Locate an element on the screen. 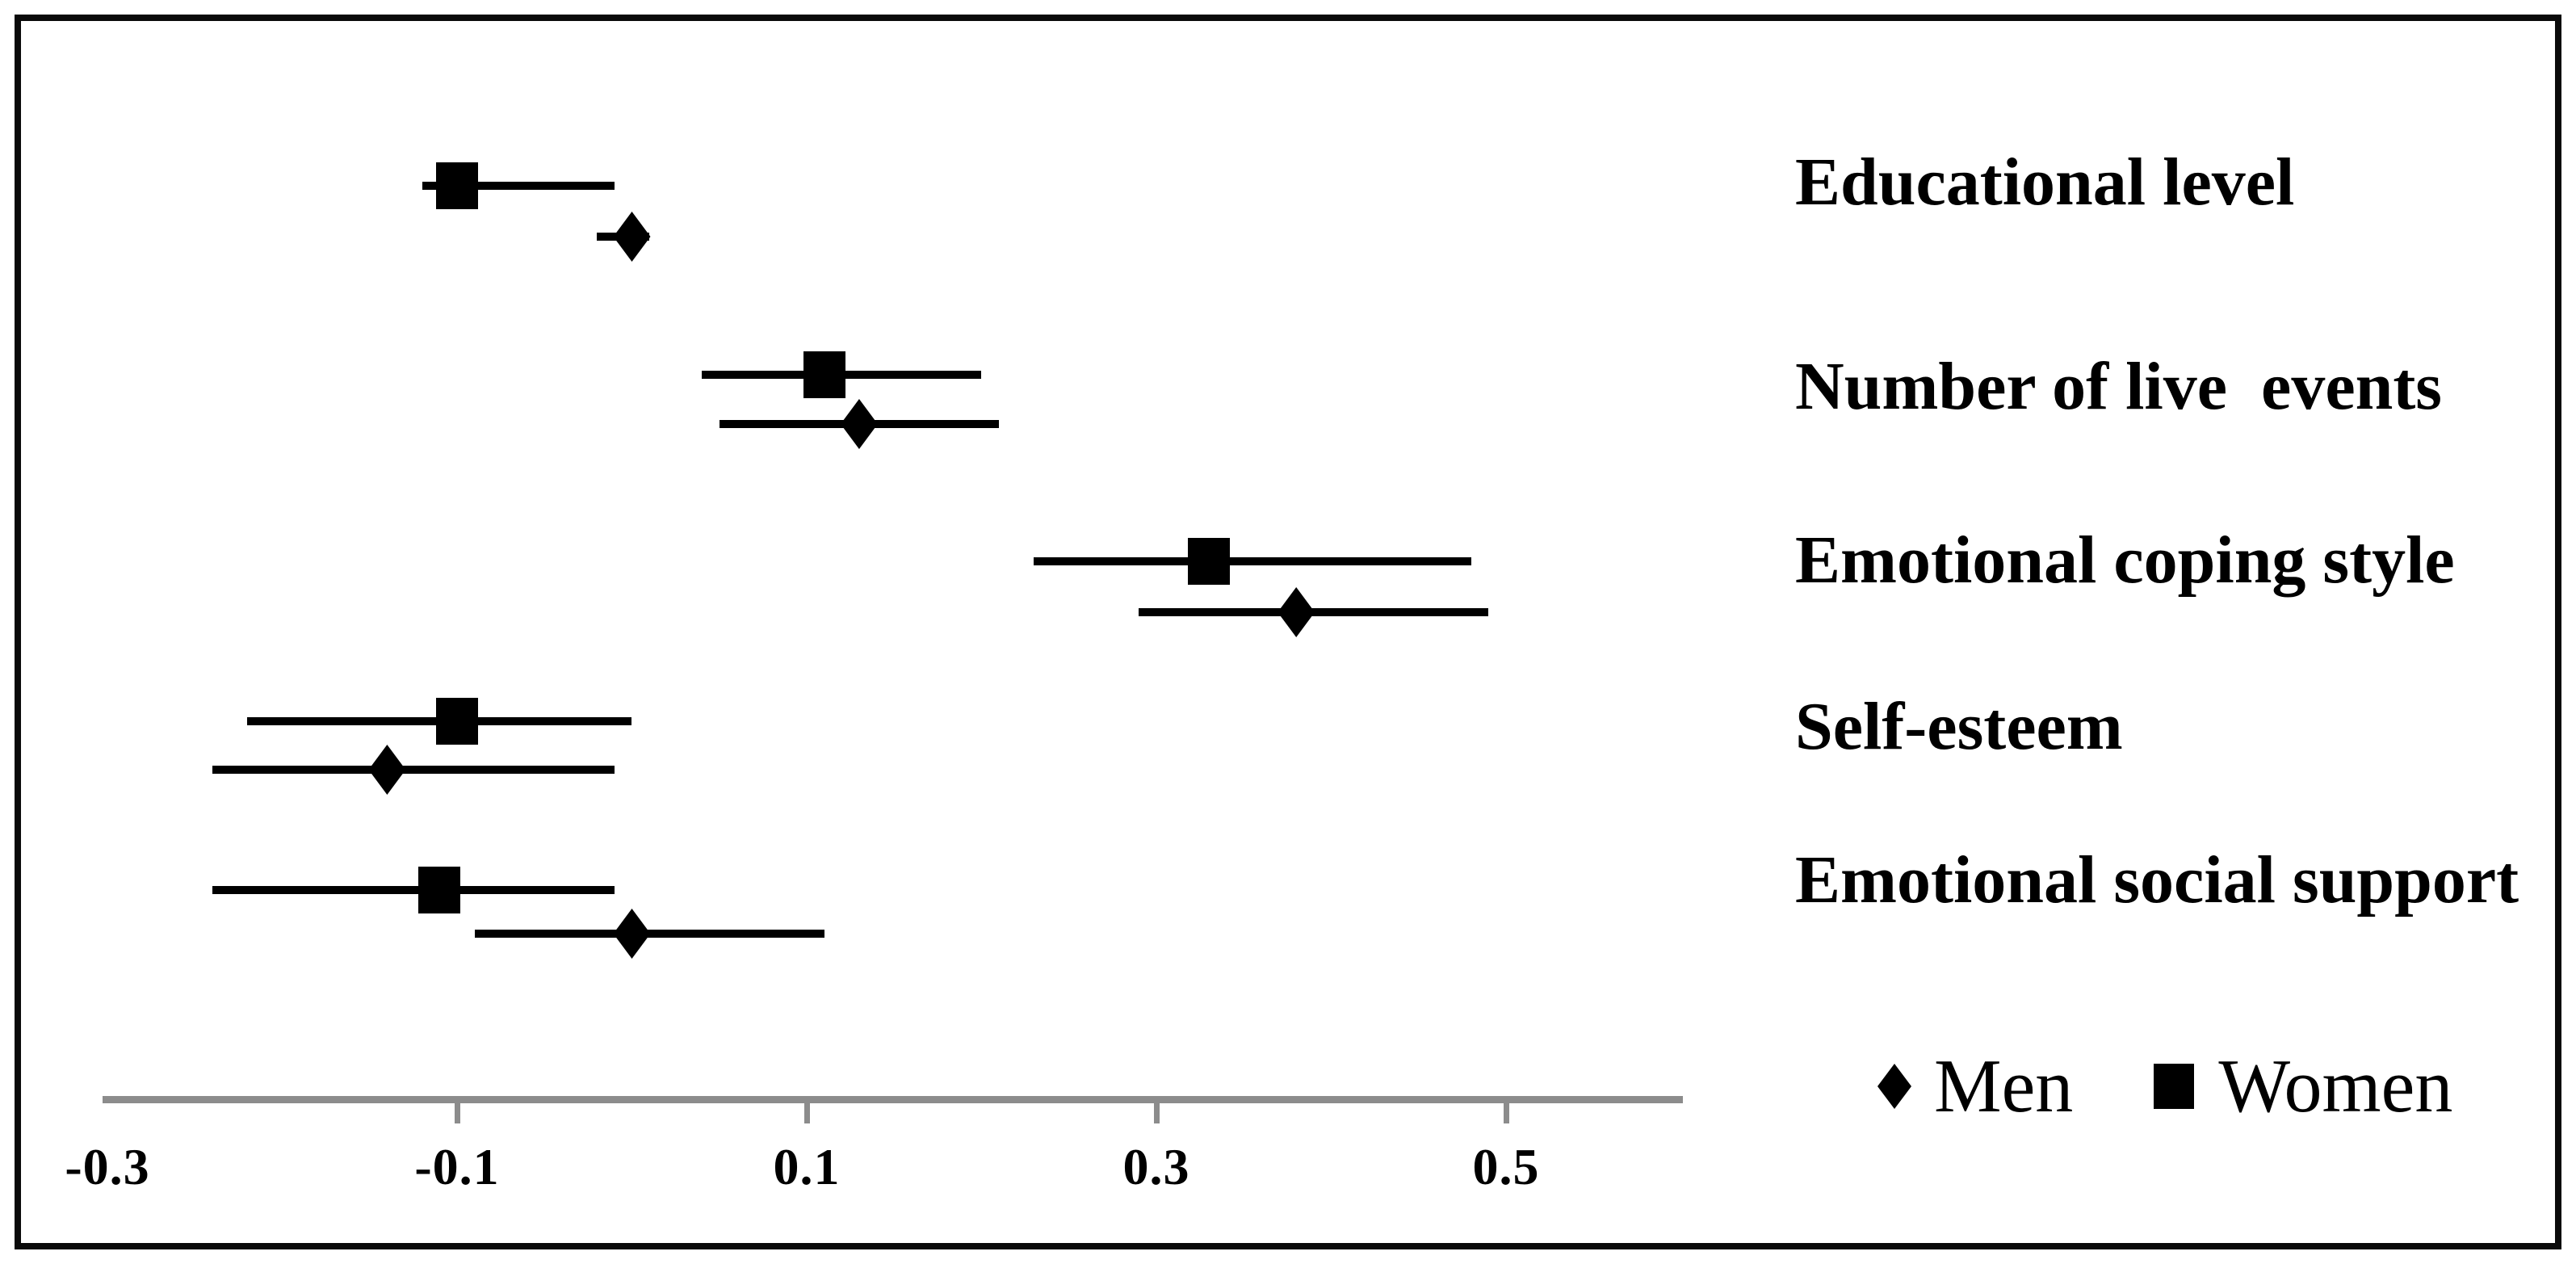 This screenshot has height=1264, width=2576. category-label: Self-esteem is located at coordinates (1959, 726).